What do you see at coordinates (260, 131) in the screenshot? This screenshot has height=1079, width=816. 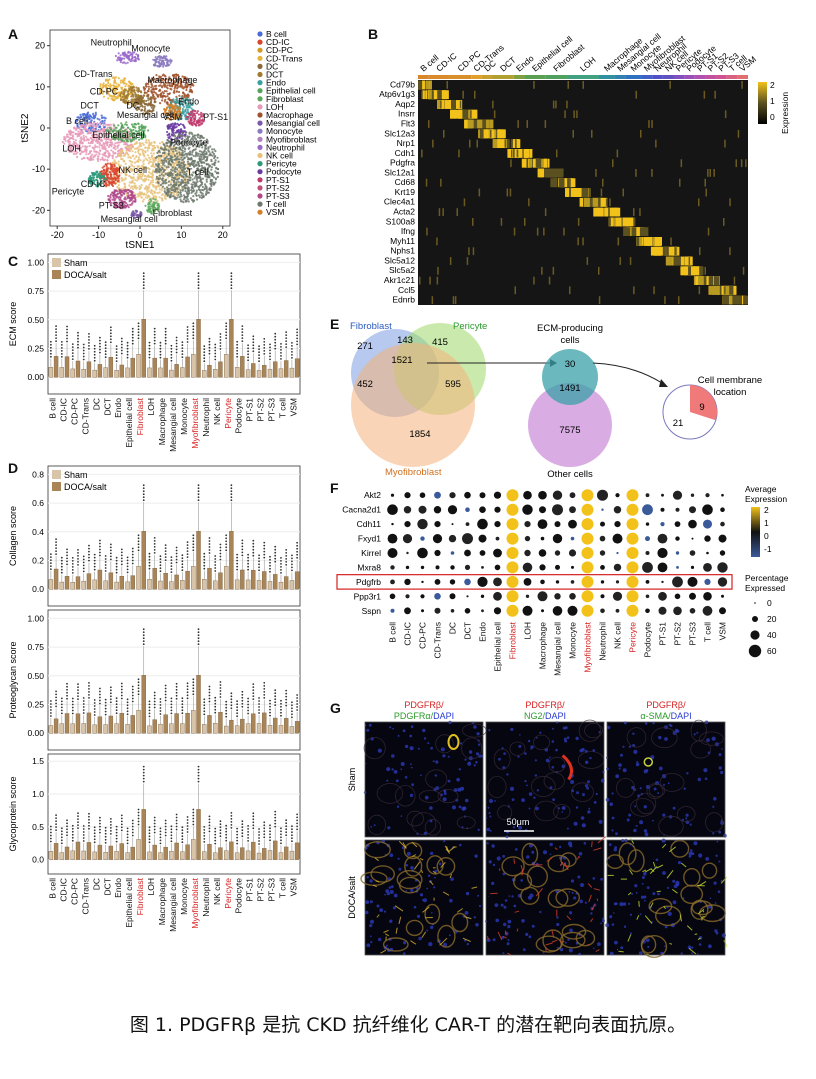 I see `legend-swatch` at bounding box center [260, 131].